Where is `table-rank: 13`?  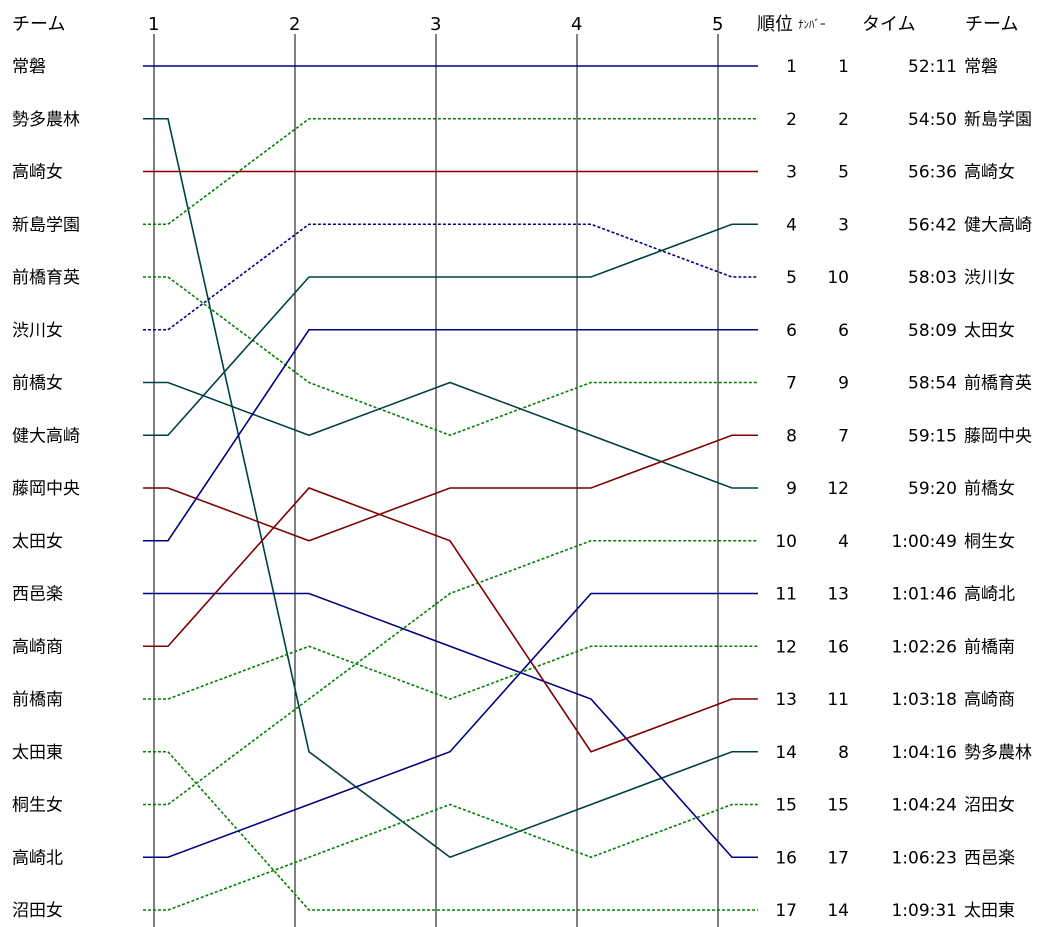 table-rank: 13 is located at coordinates (786, 700).